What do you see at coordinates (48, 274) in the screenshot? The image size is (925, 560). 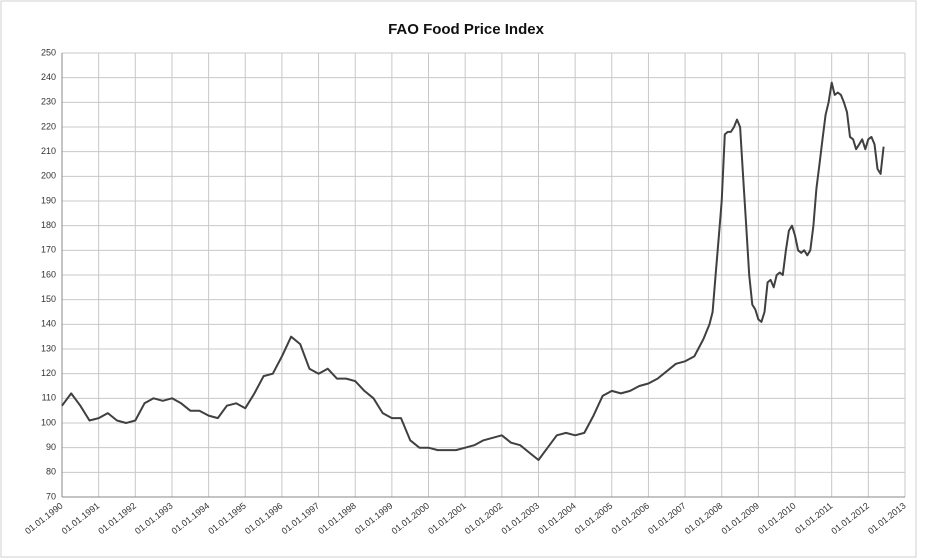 I see `y-tick-label: 160` at bounding box center [48, 274].